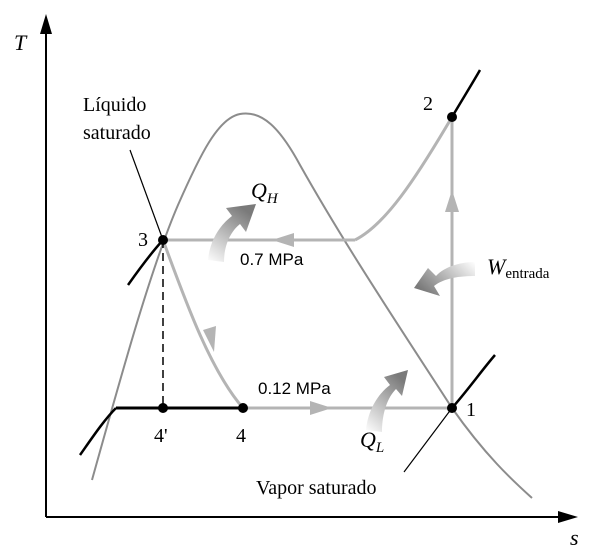 This screenshot has height=557, width=602. I want to click on low-pressure-label: 0.12 MPa, so click(294, 388).